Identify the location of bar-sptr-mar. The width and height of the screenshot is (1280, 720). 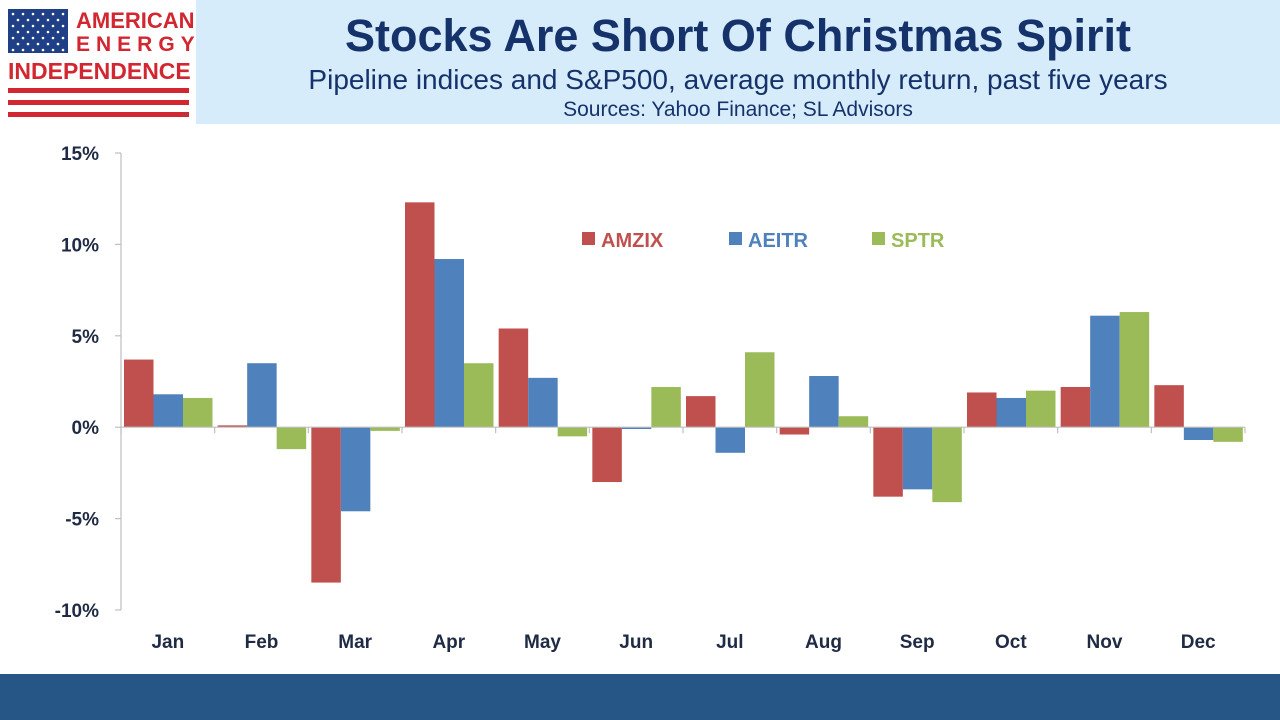
(385, 429).